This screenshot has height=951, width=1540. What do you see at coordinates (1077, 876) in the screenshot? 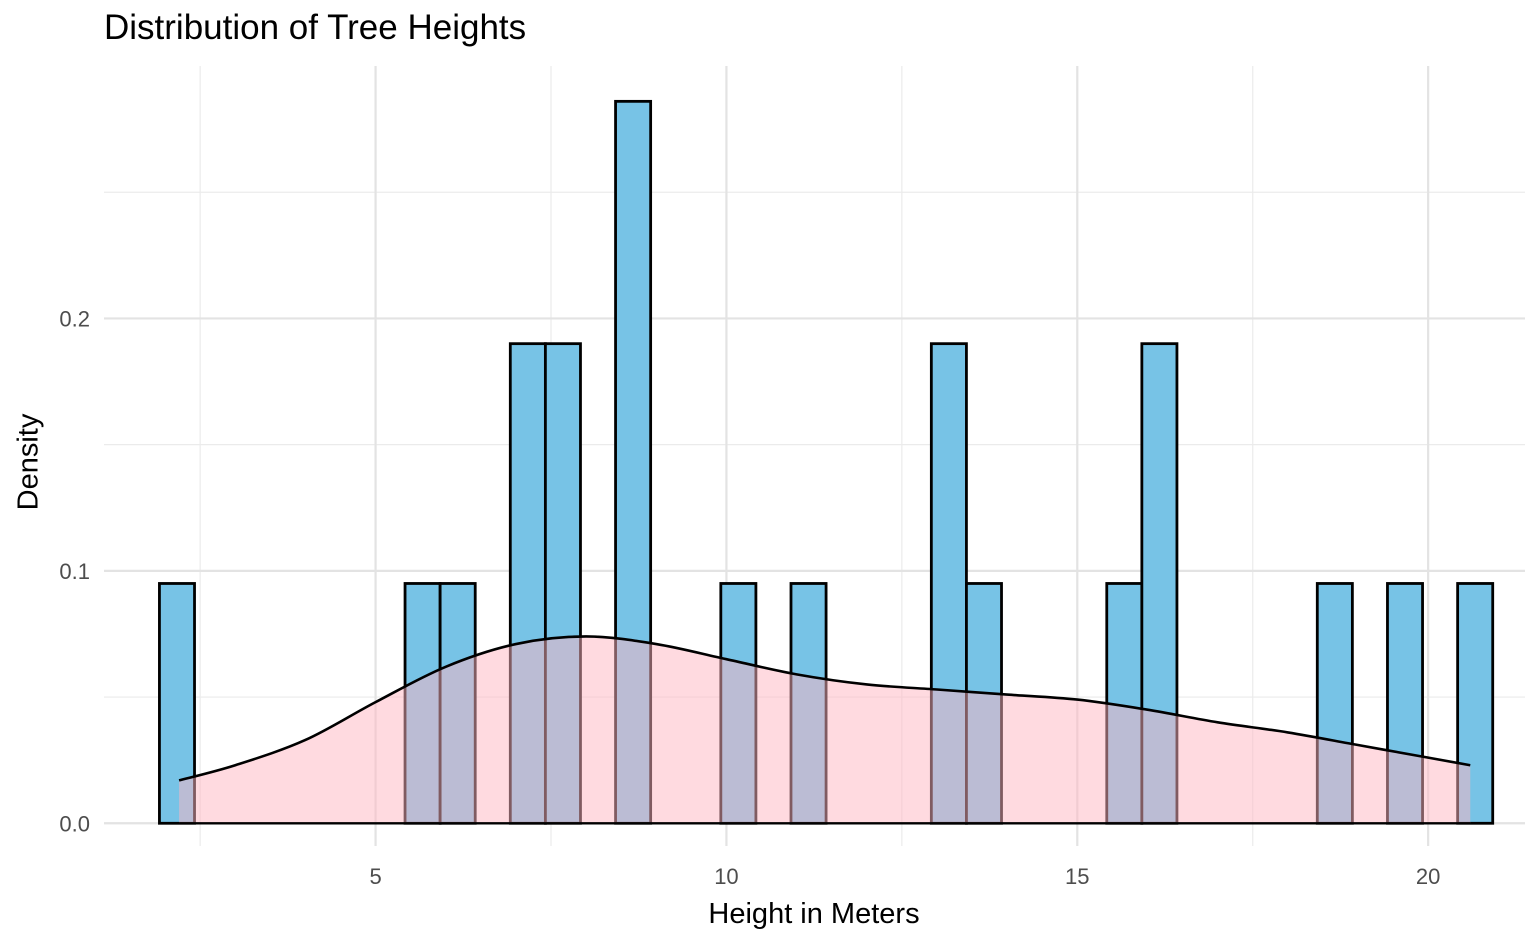
I see `x-tick-label: 15` at bounding box center [1077, 876].